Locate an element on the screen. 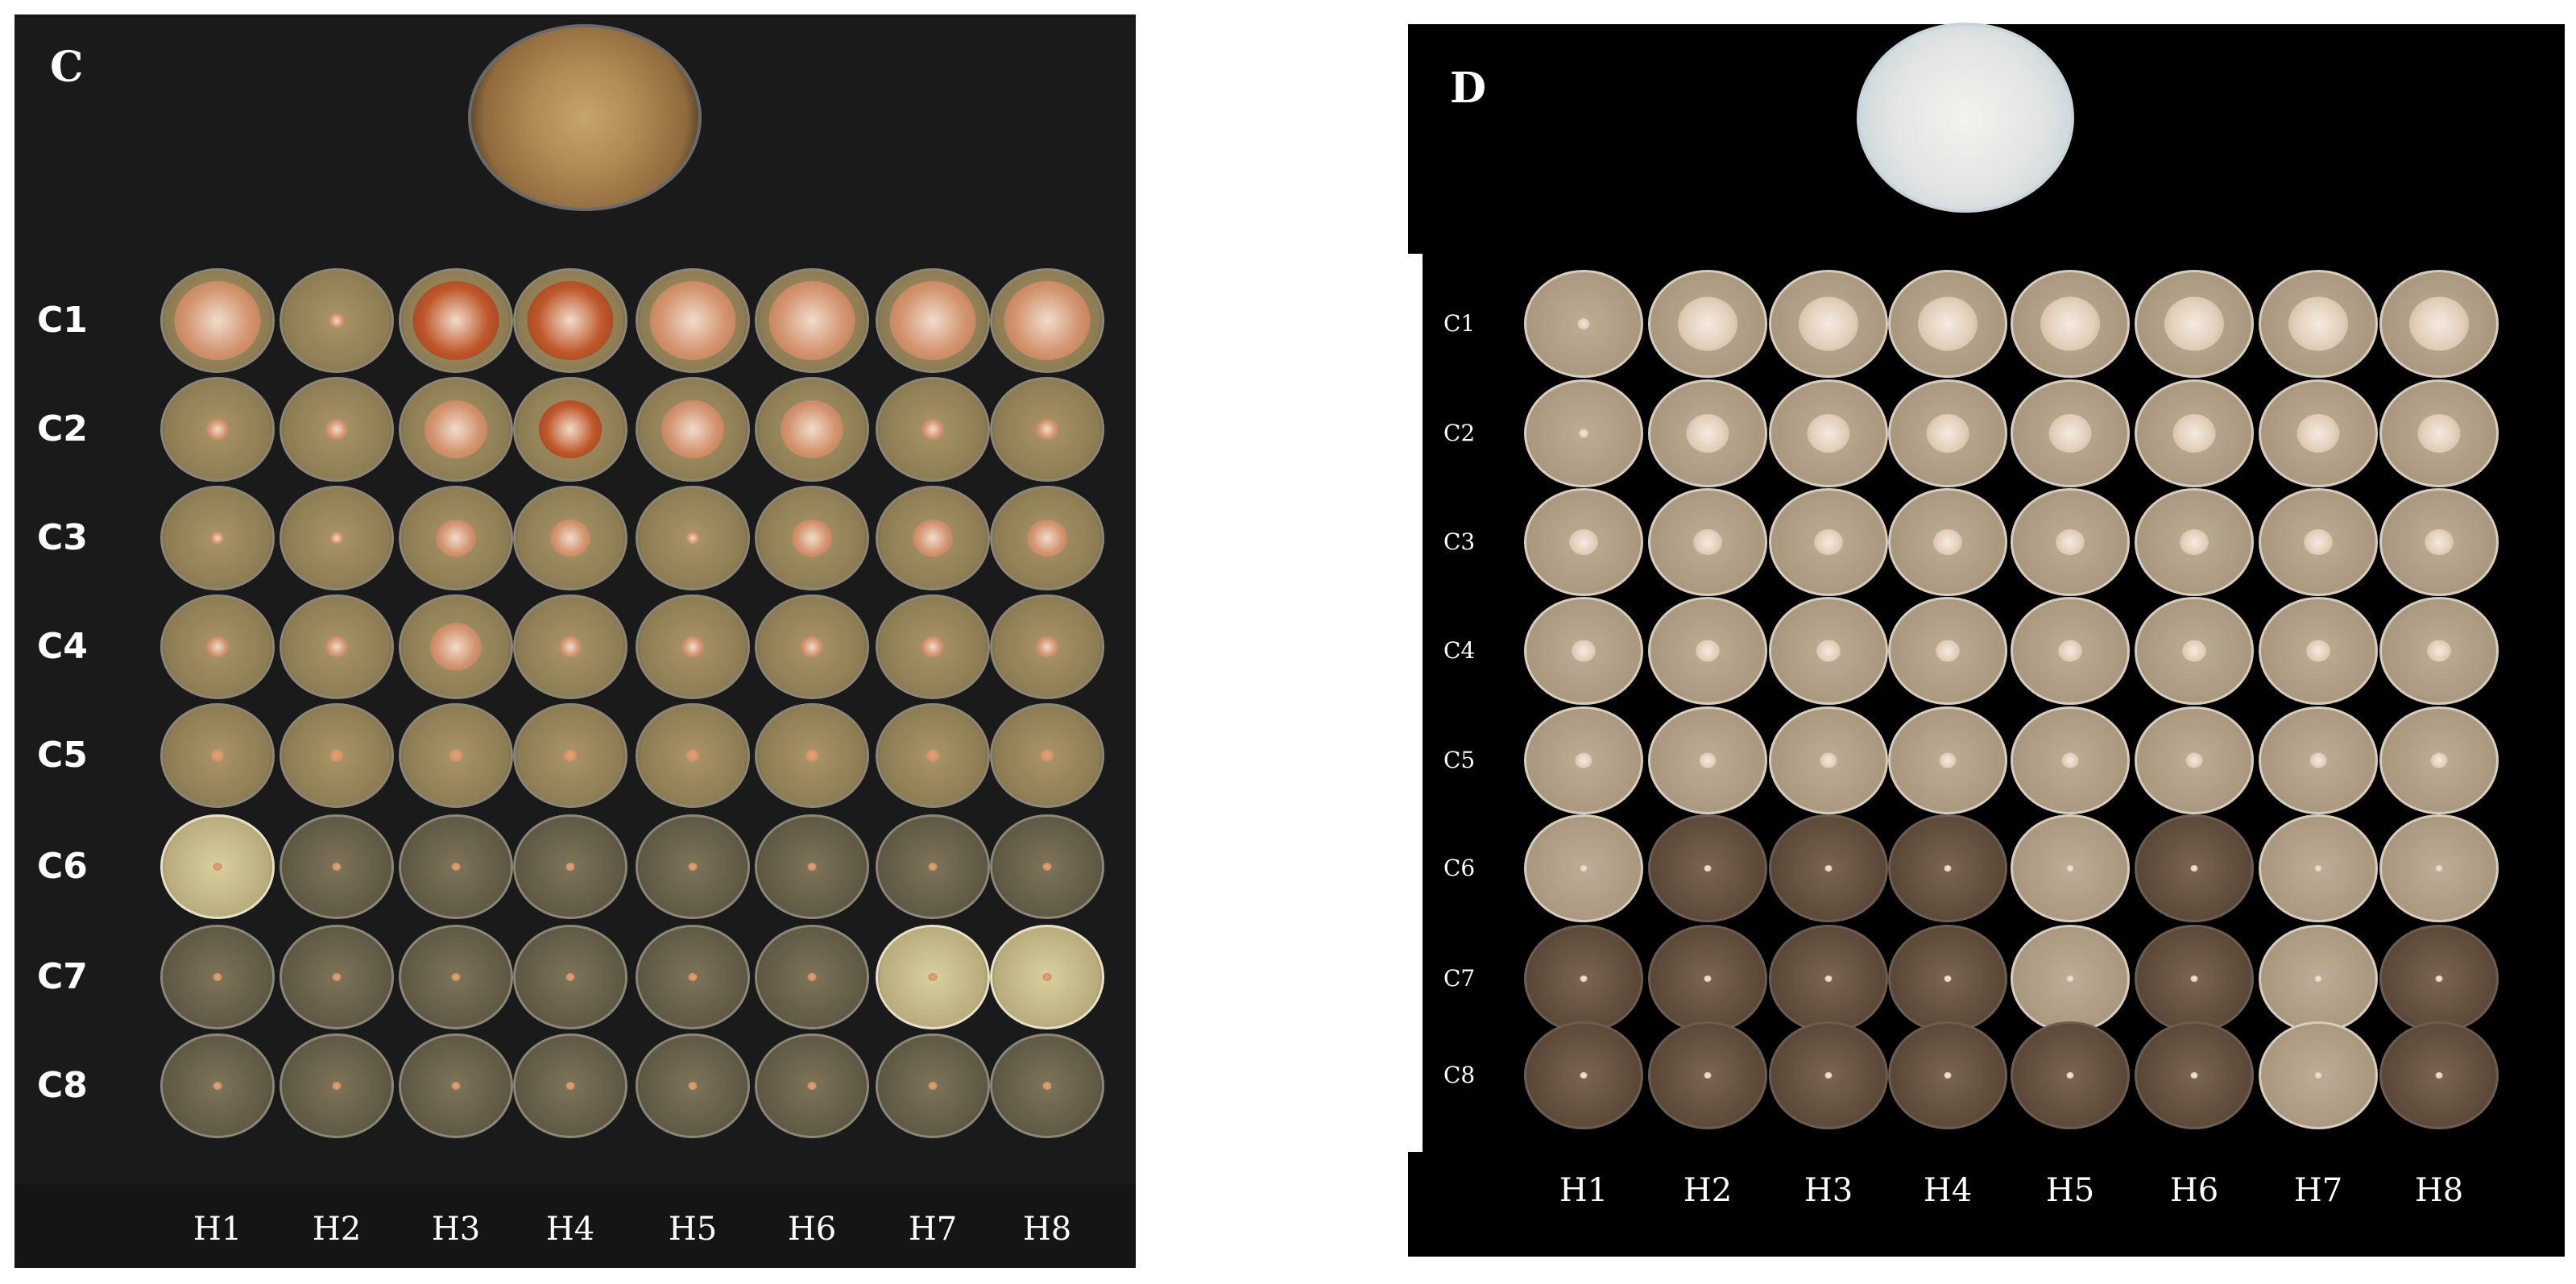  row-label: C3 is located at coordinates (1459, 542).